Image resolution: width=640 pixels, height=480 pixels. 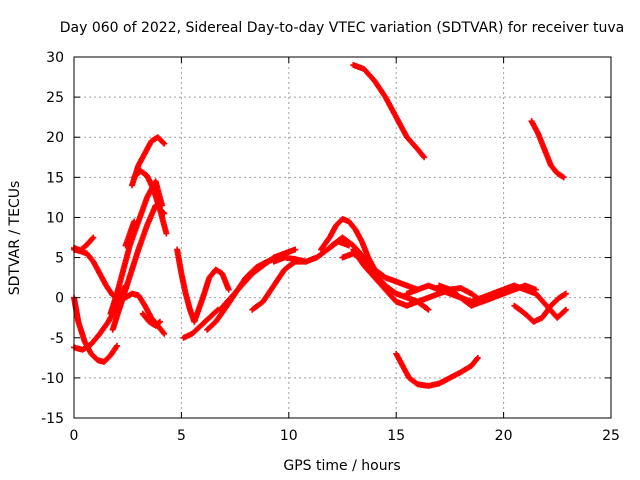 I want to click on y-tick-label: 5, so click(x=59, y=259).